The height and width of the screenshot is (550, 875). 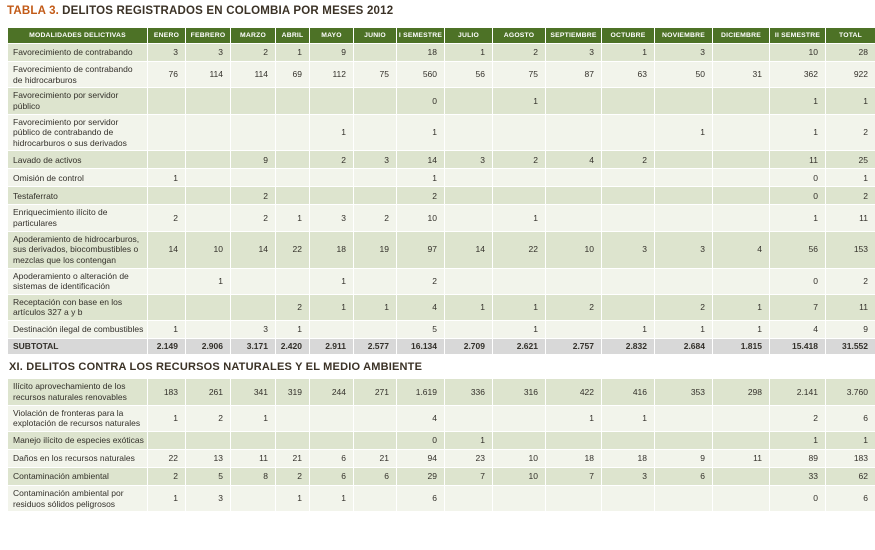 I want to click on cell-value: 0, so click(x=797, y=281).